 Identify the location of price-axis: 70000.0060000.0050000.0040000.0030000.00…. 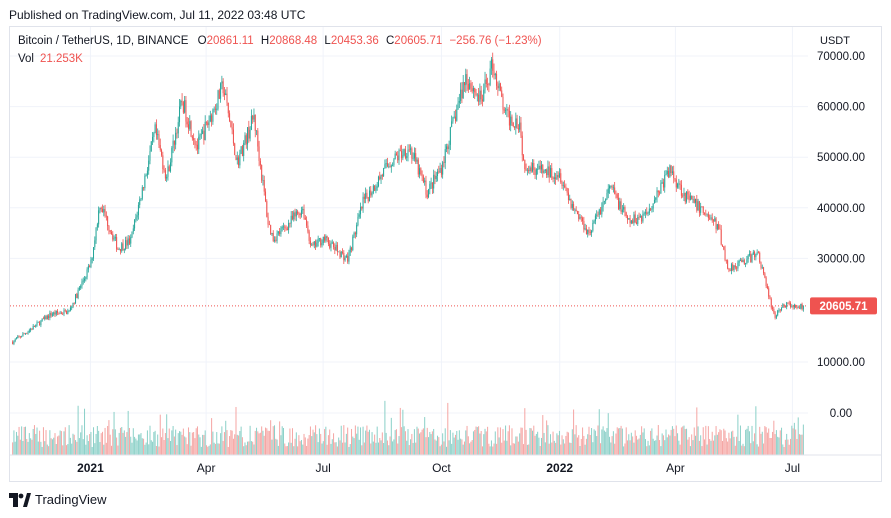
(841, 235).